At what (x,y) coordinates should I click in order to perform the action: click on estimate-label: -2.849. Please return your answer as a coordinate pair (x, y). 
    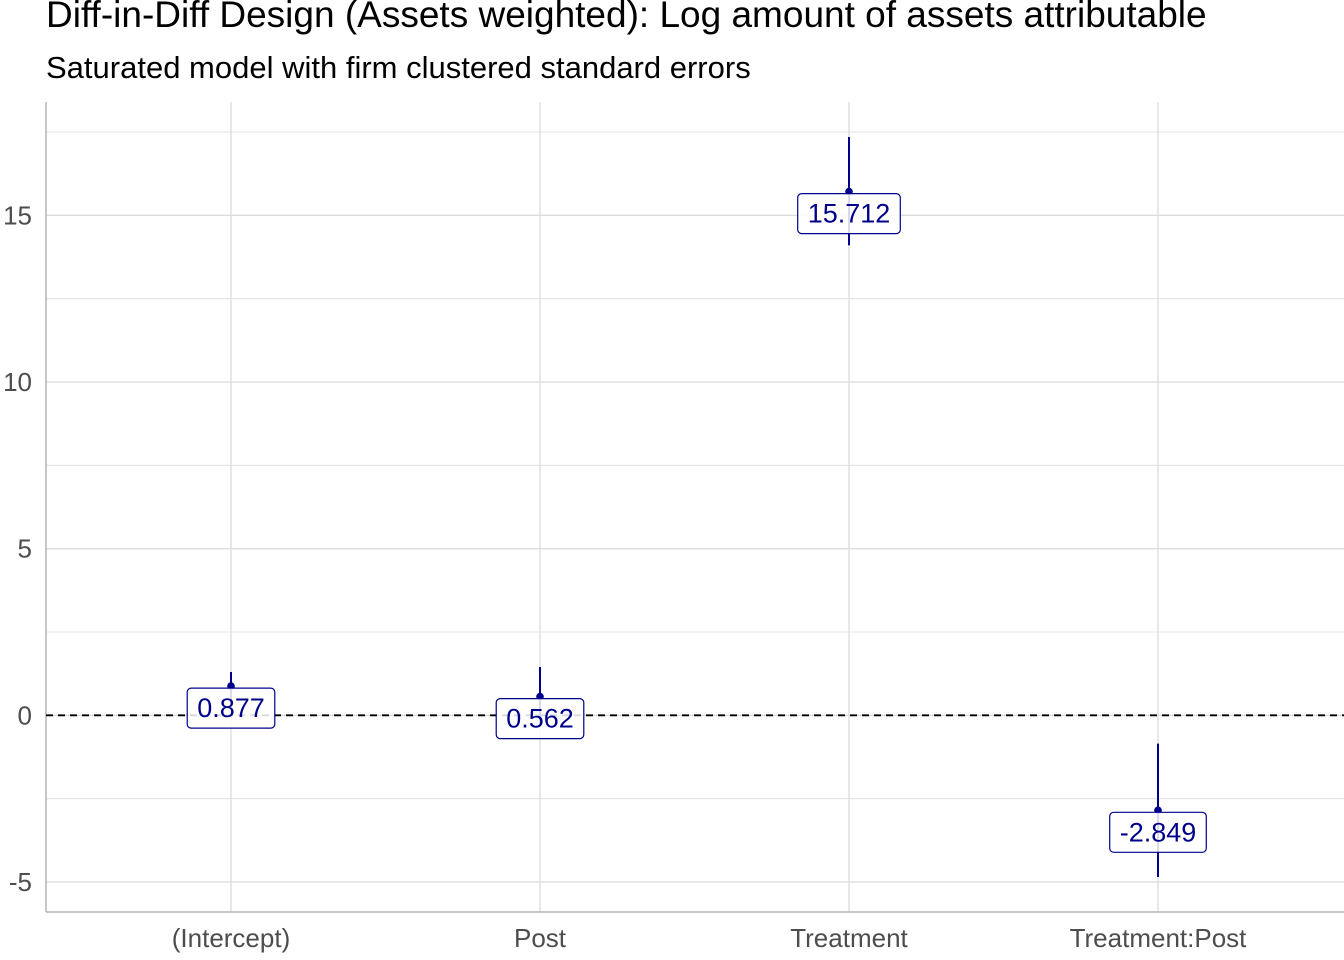
    Looking at the image, I should click on (1158, 832).